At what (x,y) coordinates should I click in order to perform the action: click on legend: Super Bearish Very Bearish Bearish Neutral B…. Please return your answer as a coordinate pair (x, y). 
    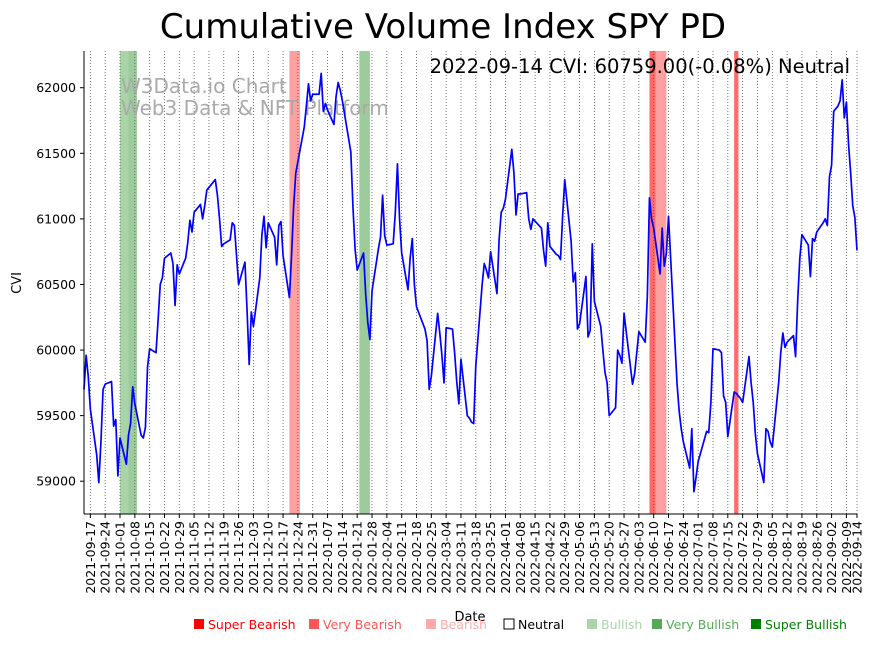
    Looking at the image, I should click on (520, 624).